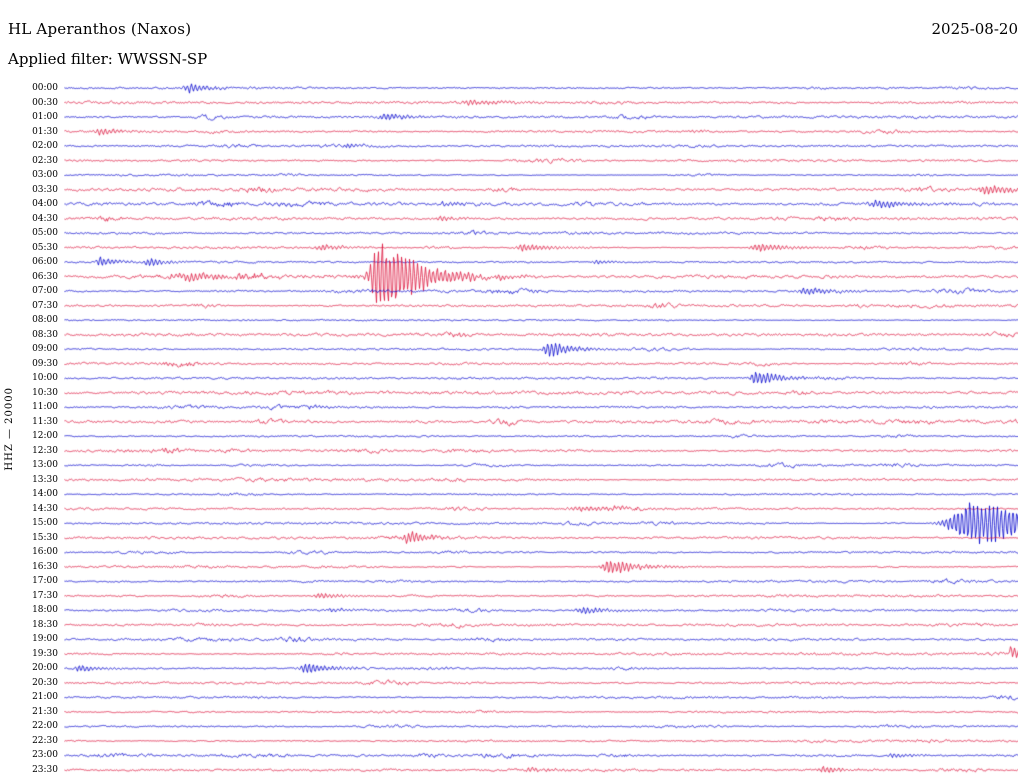  I want to click on time-label: 22:30, so click(45, 740).